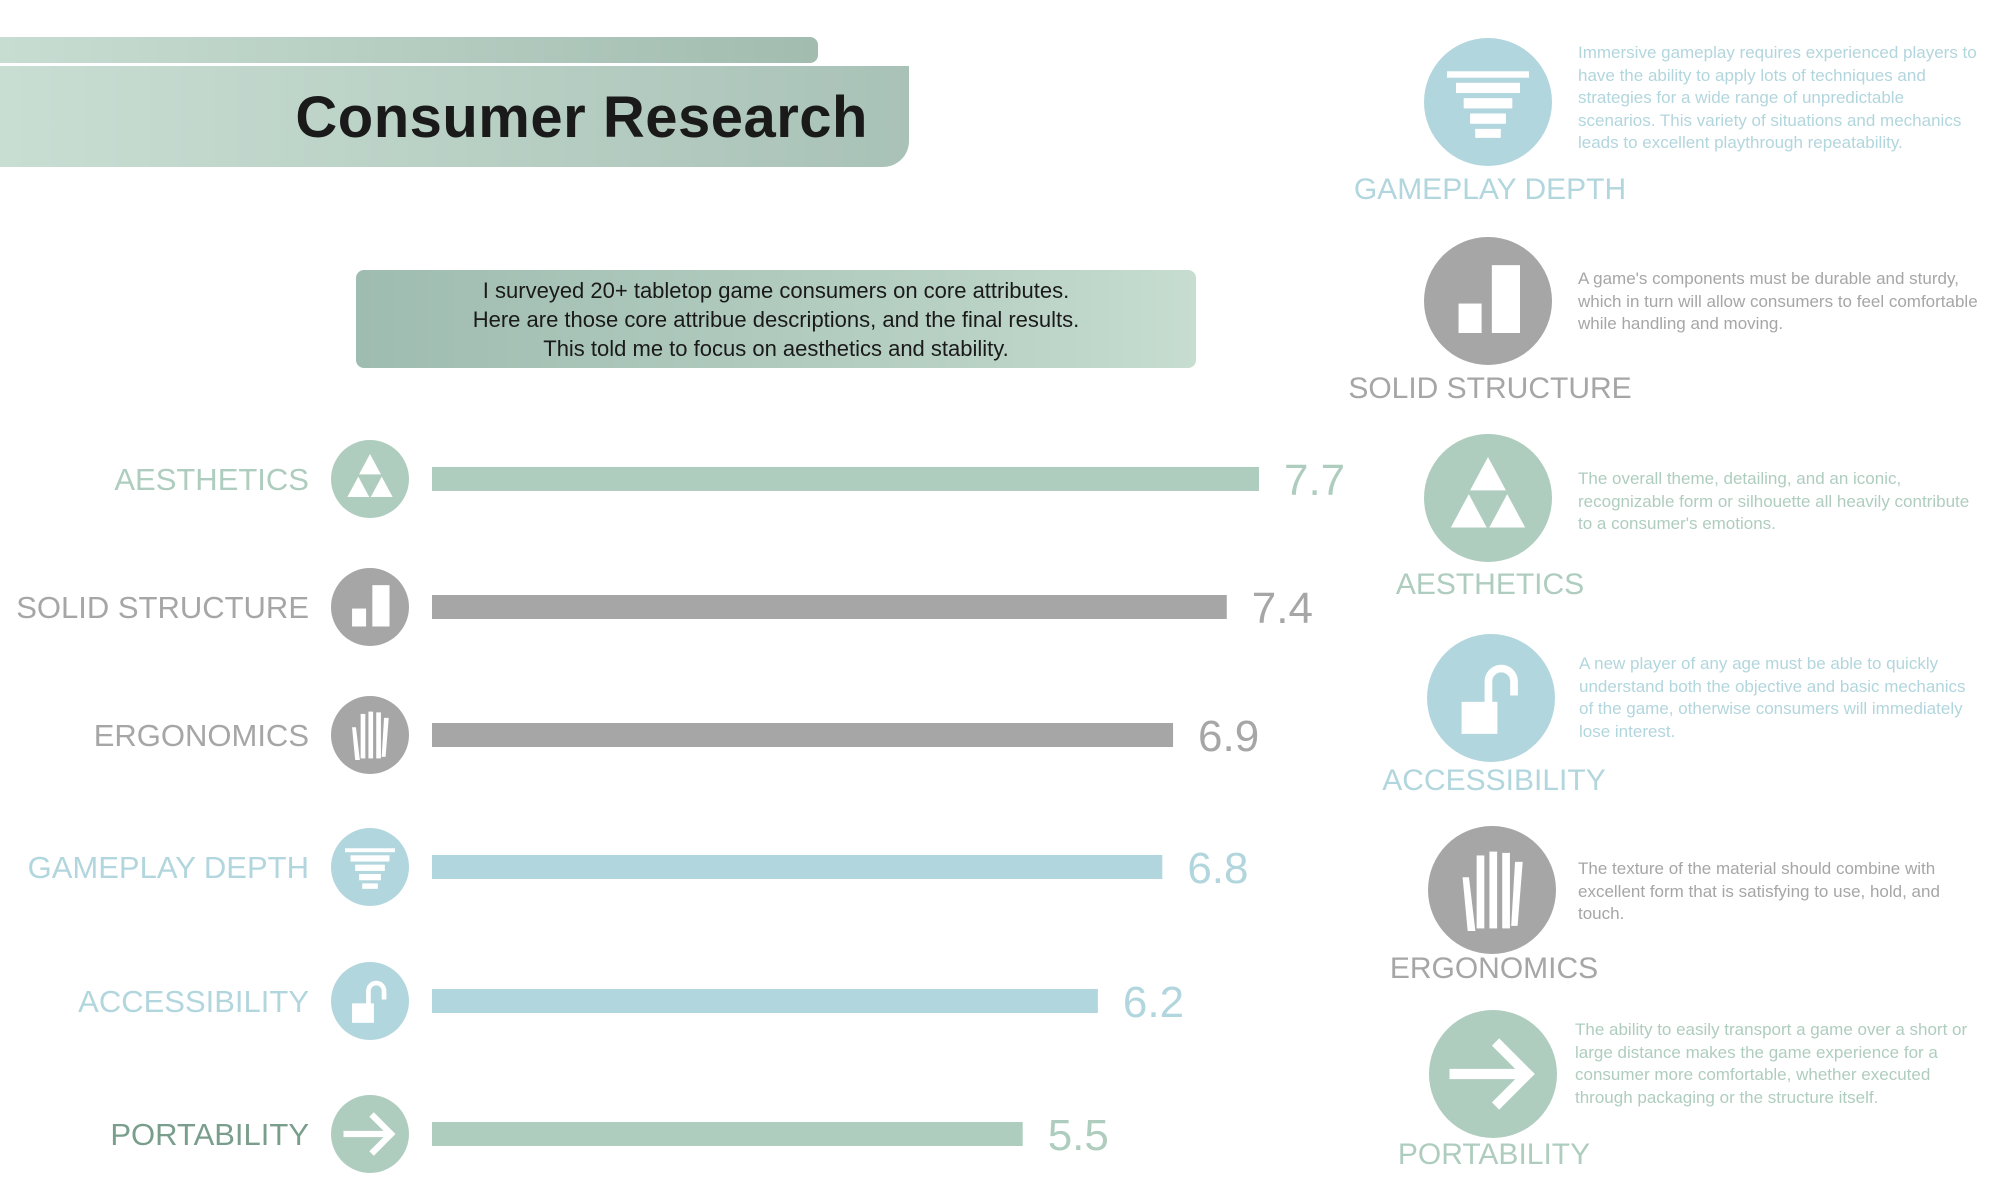 The width and height of the screenshot is (2000, 1200). What do you see at coordinates (162, 607) in the screenshot?
I see `chart-category-label-solid-structure: SOLID STRUCTURE` at bounding box center [162, 607].